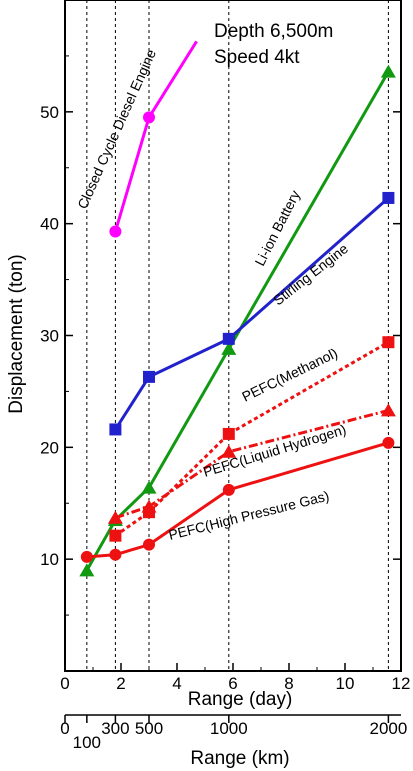 This screenshot has width=413, height=771. What do you see at coordinates (49, 224) in the screenshot?
I see `y-tick-label: 40` at bounding box center [49, 224].